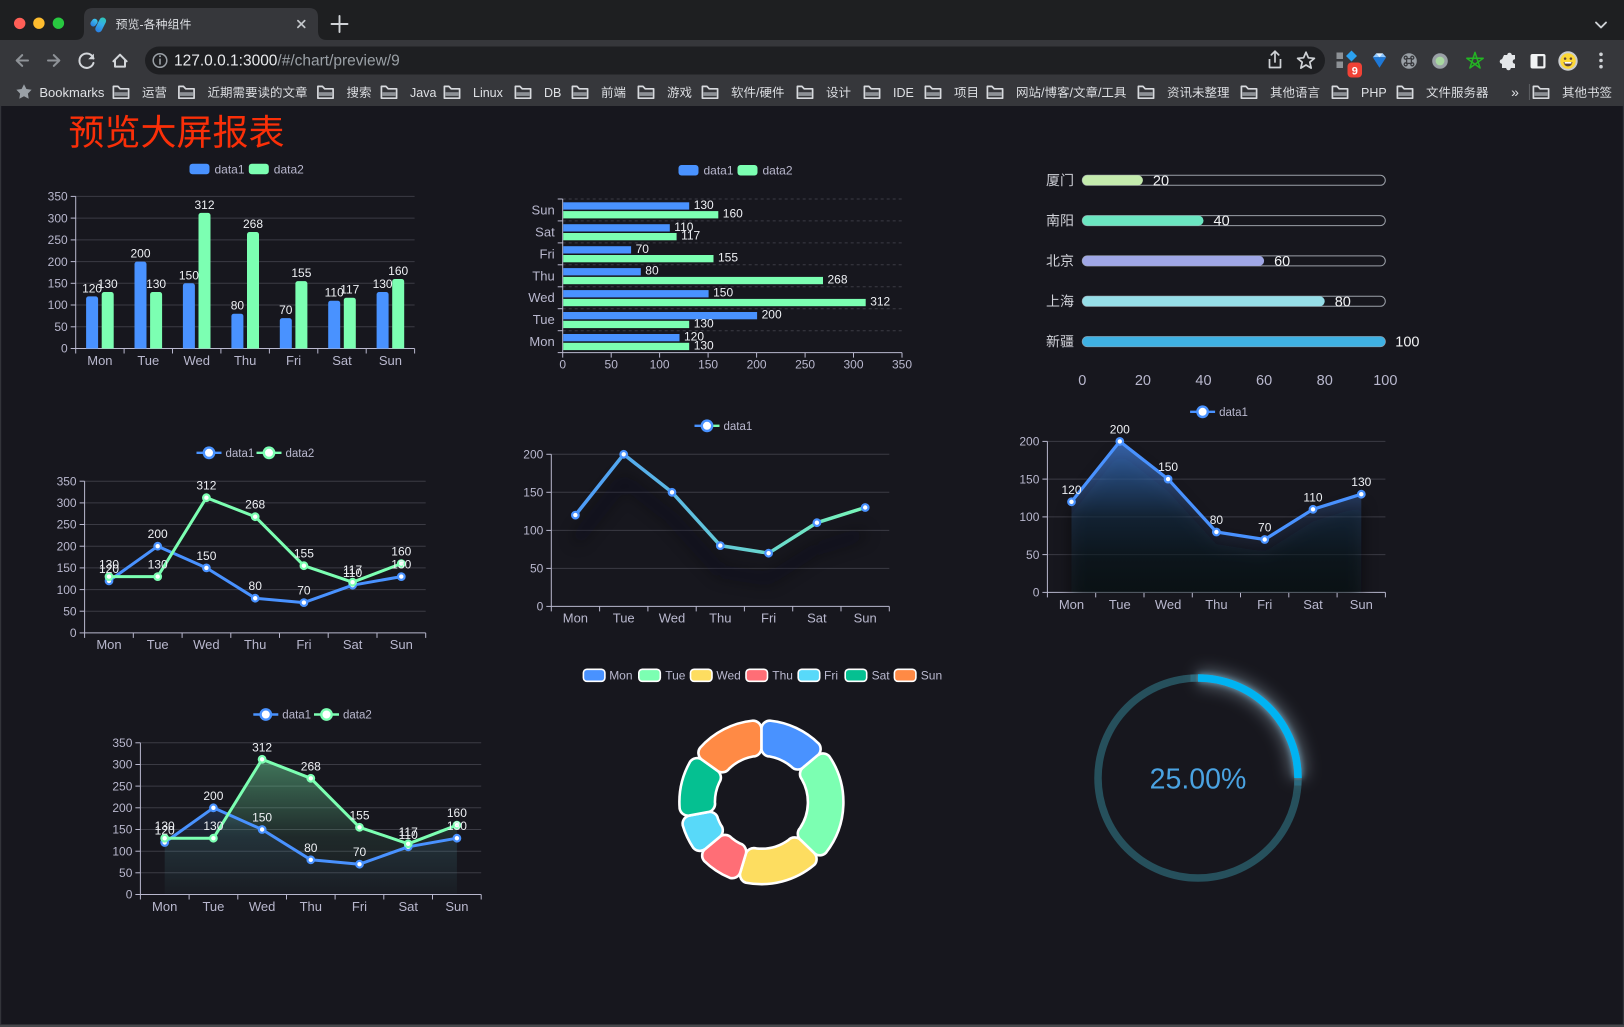 Image resolution: width=1624 pixels, height=1027 pixels. What do you see at coordinates (488, 93) in the screenshot?
I see `svg-text: Linux` at bounding box center [488, 93].